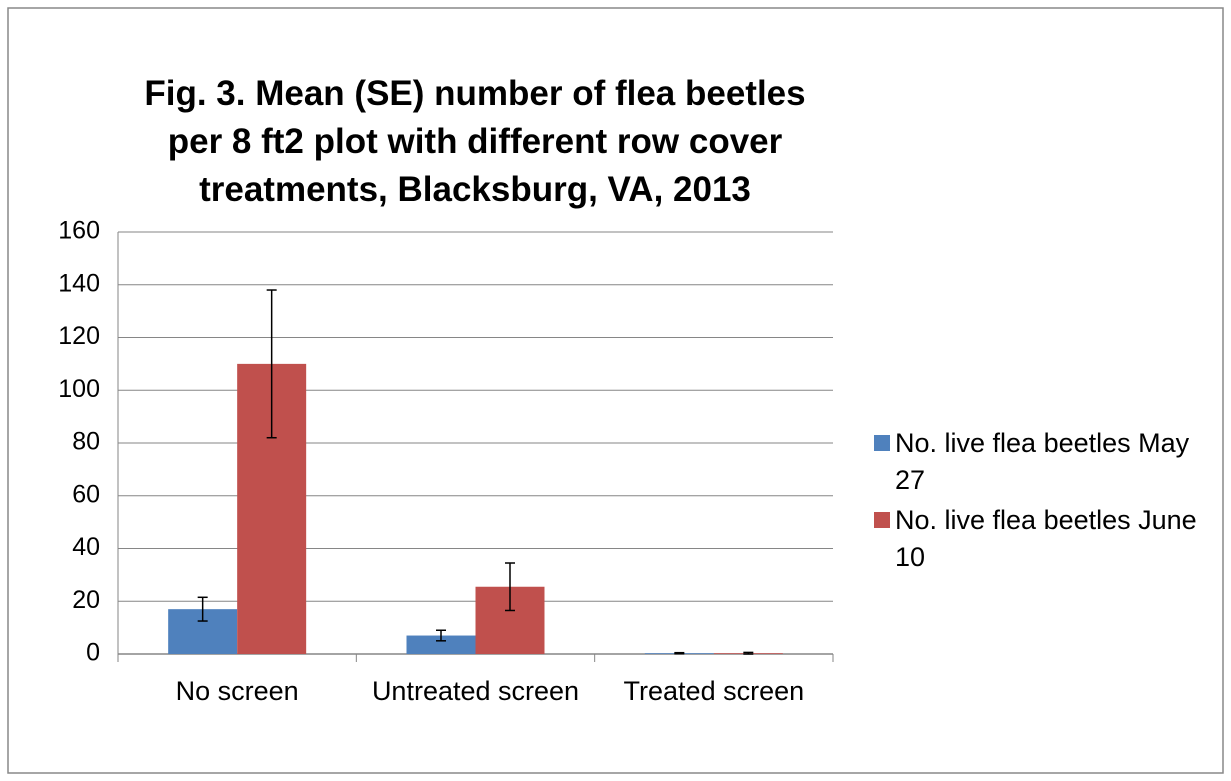 The height and width of the screenshot is (781, 1231). Describe the element at coordinates (86, 494) in the screenshot. I see `y-tick-label: 60` at that location.